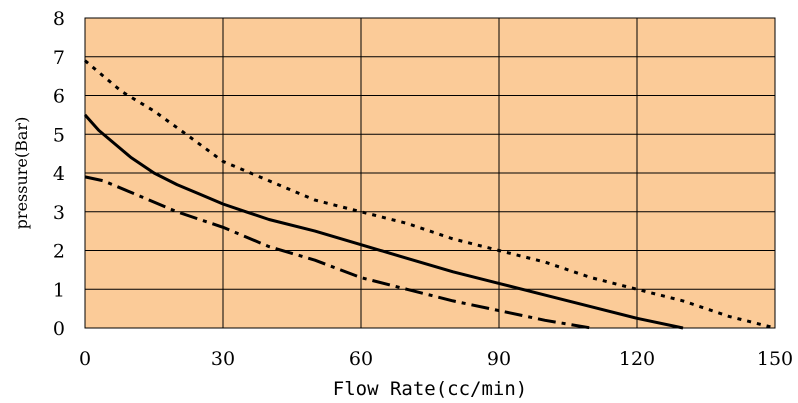  I want to click on x-axis-title: Flow Rate(cc/min), so click(430, 389).